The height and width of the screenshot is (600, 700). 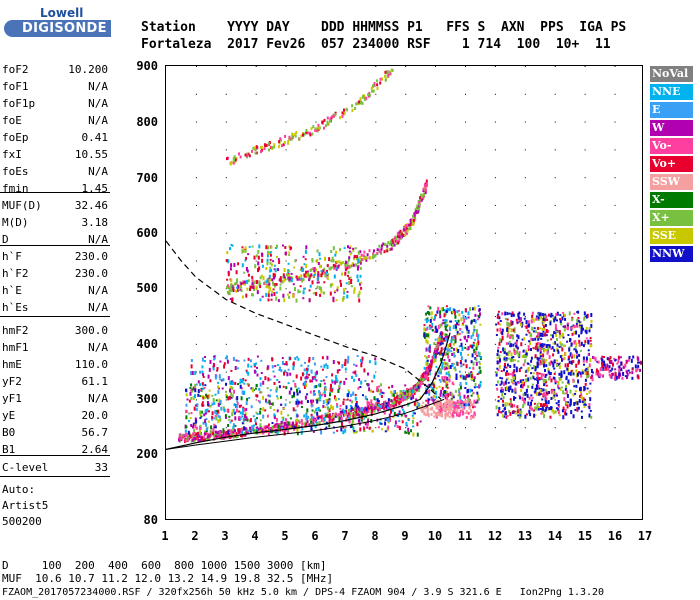 What do you see at coordinates (55, 69) in the screenshot?
I see `param-fof2: foF2 10.200` at bounding box center [55, 69].